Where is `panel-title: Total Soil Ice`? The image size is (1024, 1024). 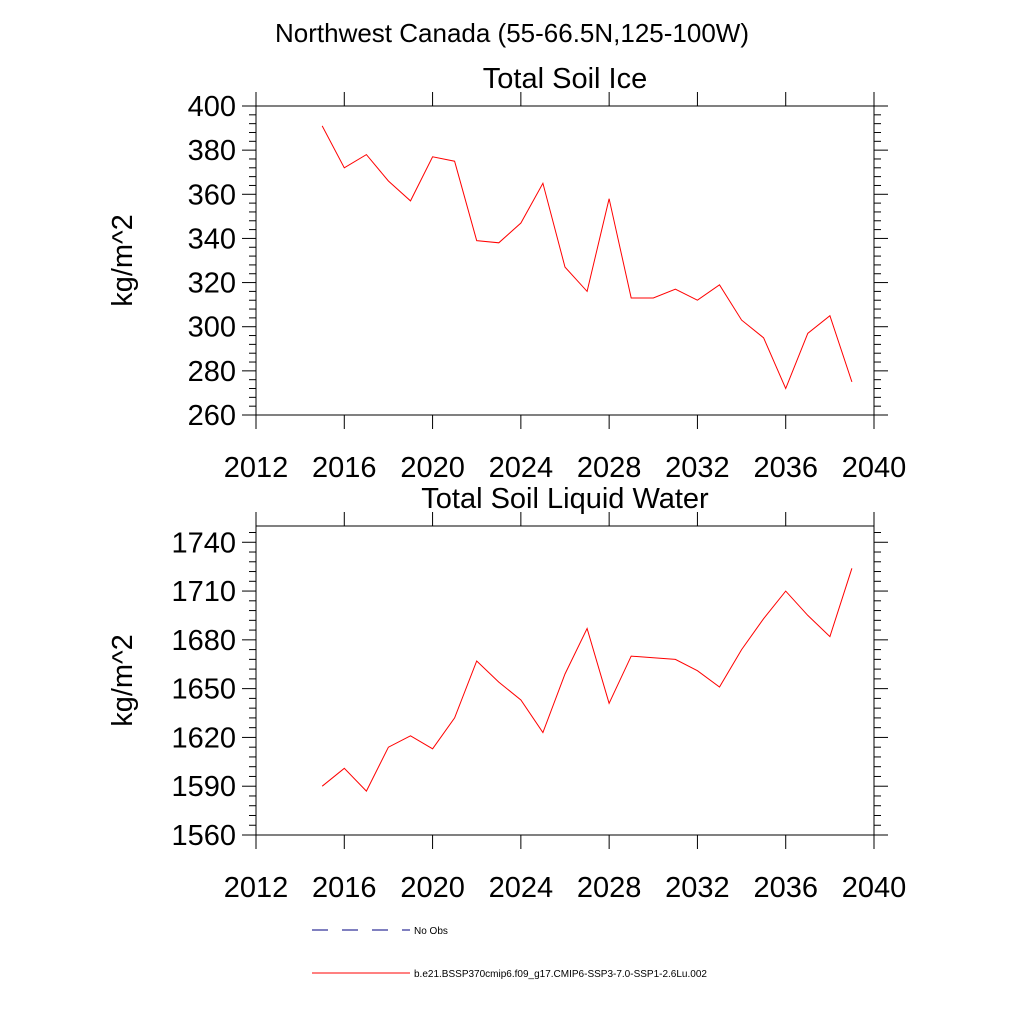 panel-title: Total Soil Ice is located at coordinates (565, 79).